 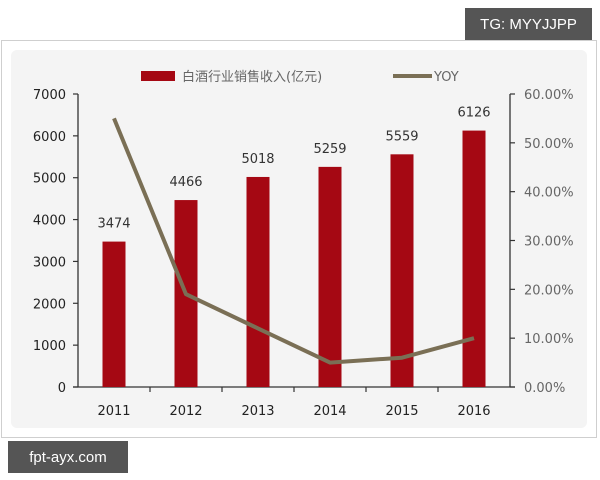 I want to click on x-tick-label: 2013, so click(x=257, y=411).